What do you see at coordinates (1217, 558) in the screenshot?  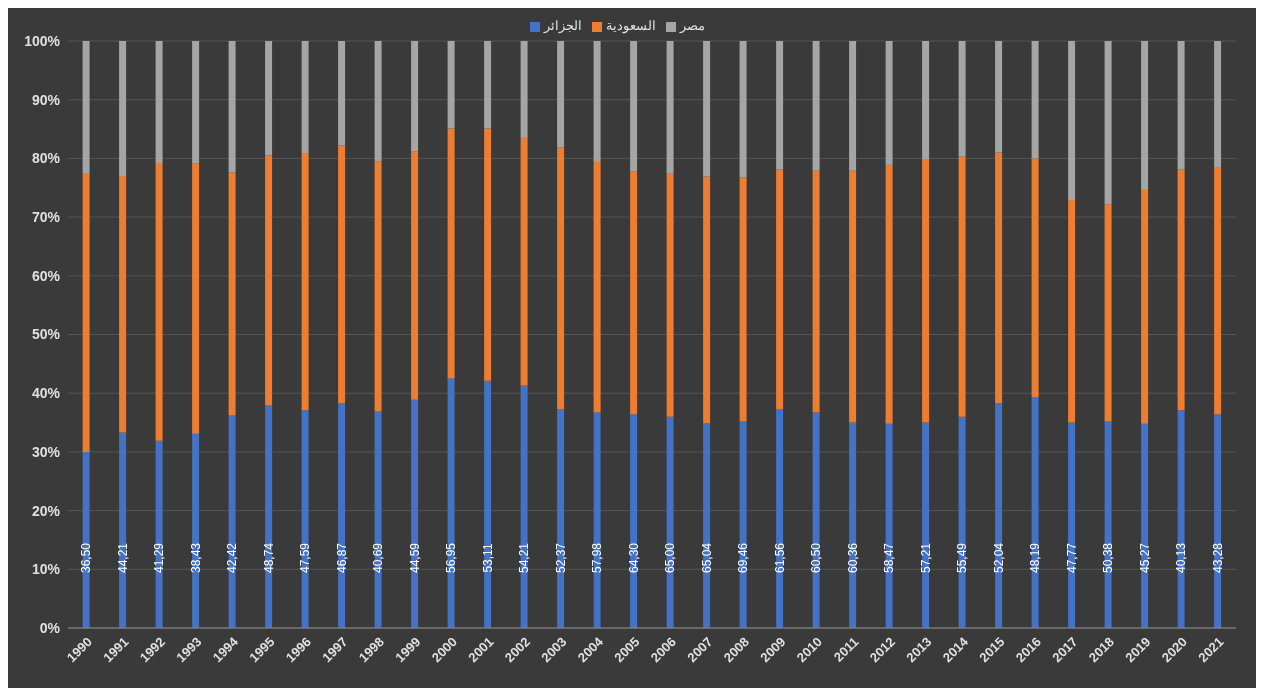 I see `annotation: 43,28` at bounding box center [1217, 558].